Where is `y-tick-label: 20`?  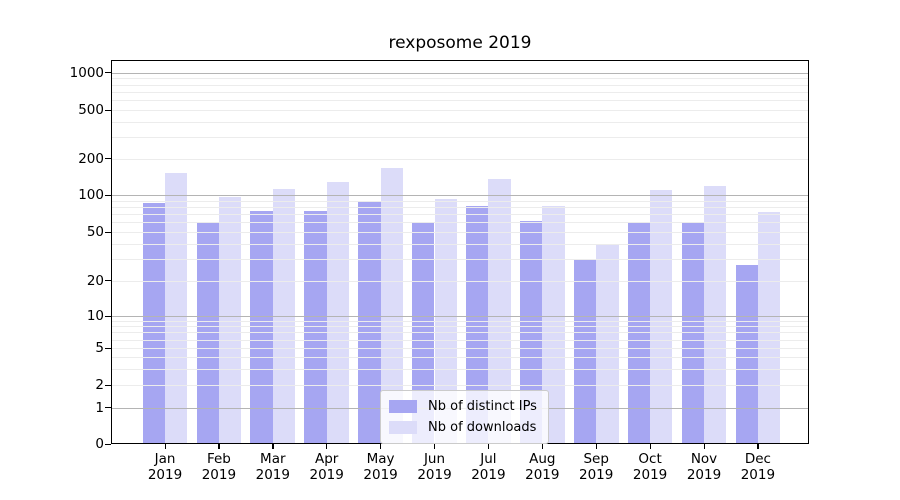 y-tick-label: 20 is located at coordinates (95, 280).